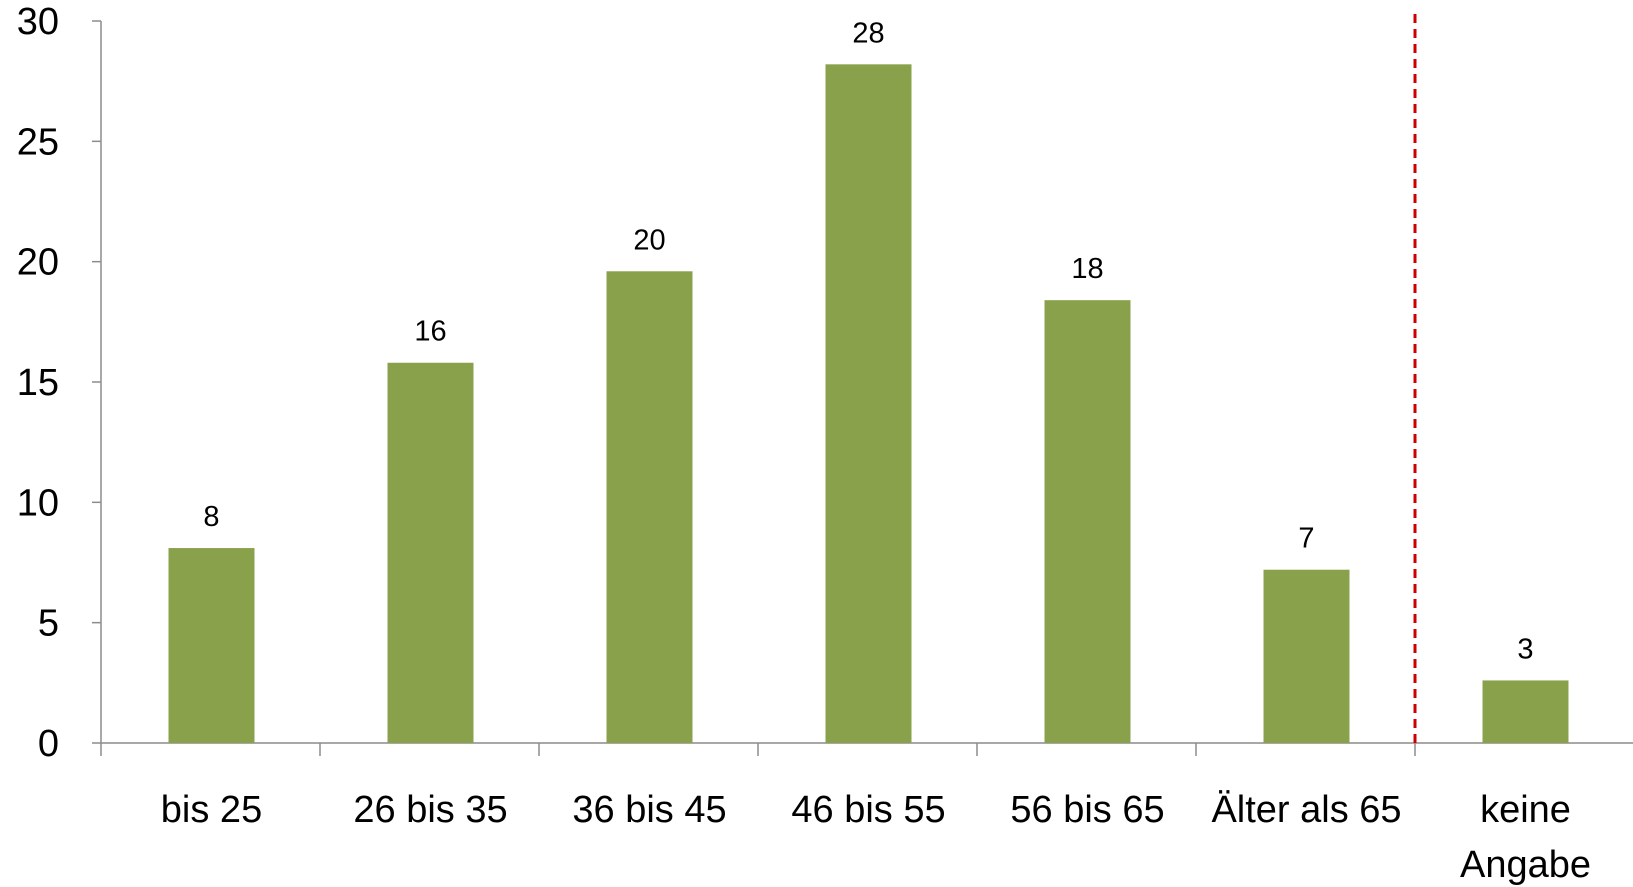 Image resolution: width=1633 pixels, height=887 pixels. Describe the element at coordinates (38, 263) in the screenshot. I see `y-tick-label: 20` at that location.